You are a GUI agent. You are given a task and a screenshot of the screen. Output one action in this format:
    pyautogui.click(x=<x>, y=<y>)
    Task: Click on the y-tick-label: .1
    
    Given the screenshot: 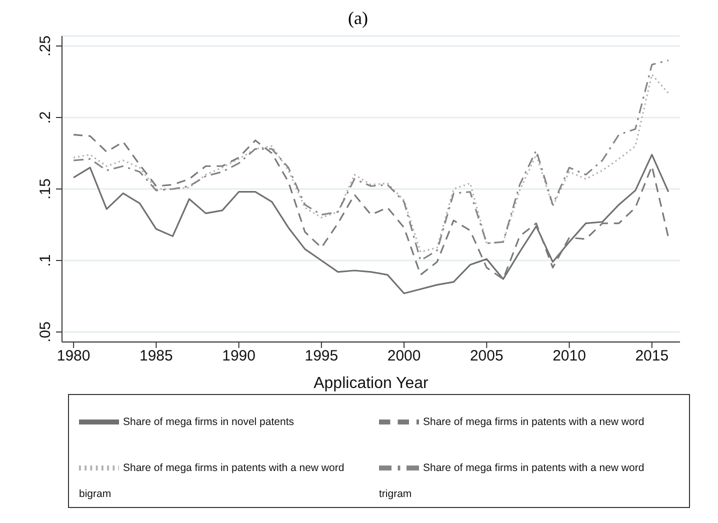 What is the action you would take?
    pyautogui.click(x=45, y=260)
    